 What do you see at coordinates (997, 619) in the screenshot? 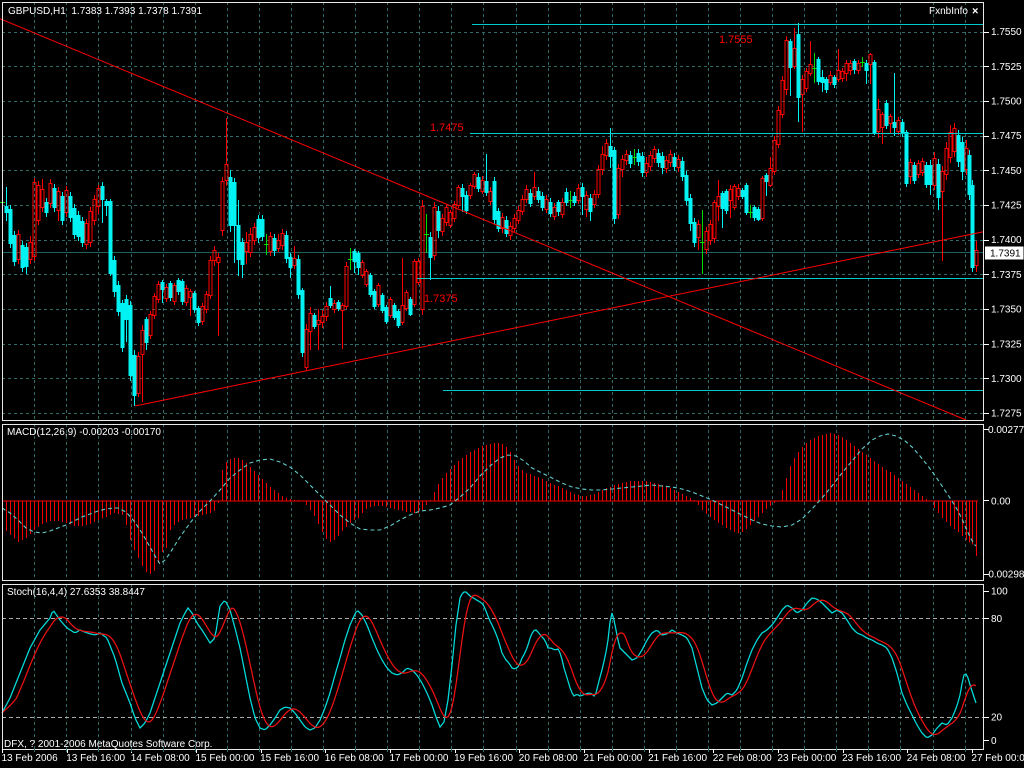
I see `svg-text: 80` at bounding box center [997, 619].